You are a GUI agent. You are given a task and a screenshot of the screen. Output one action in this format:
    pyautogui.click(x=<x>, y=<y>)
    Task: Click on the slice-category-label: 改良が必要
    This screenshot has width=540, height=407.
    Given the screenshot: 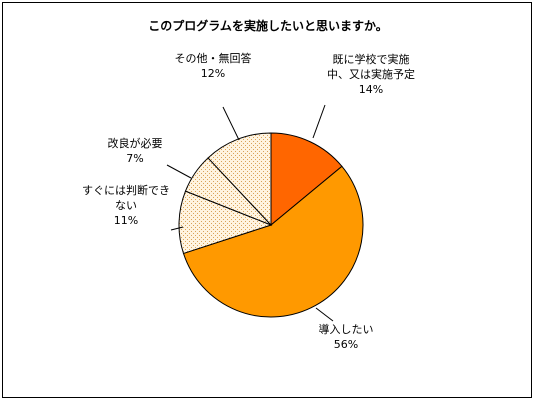 What is the action you would take?
    pyautogui.click(x=135, y=143)
    